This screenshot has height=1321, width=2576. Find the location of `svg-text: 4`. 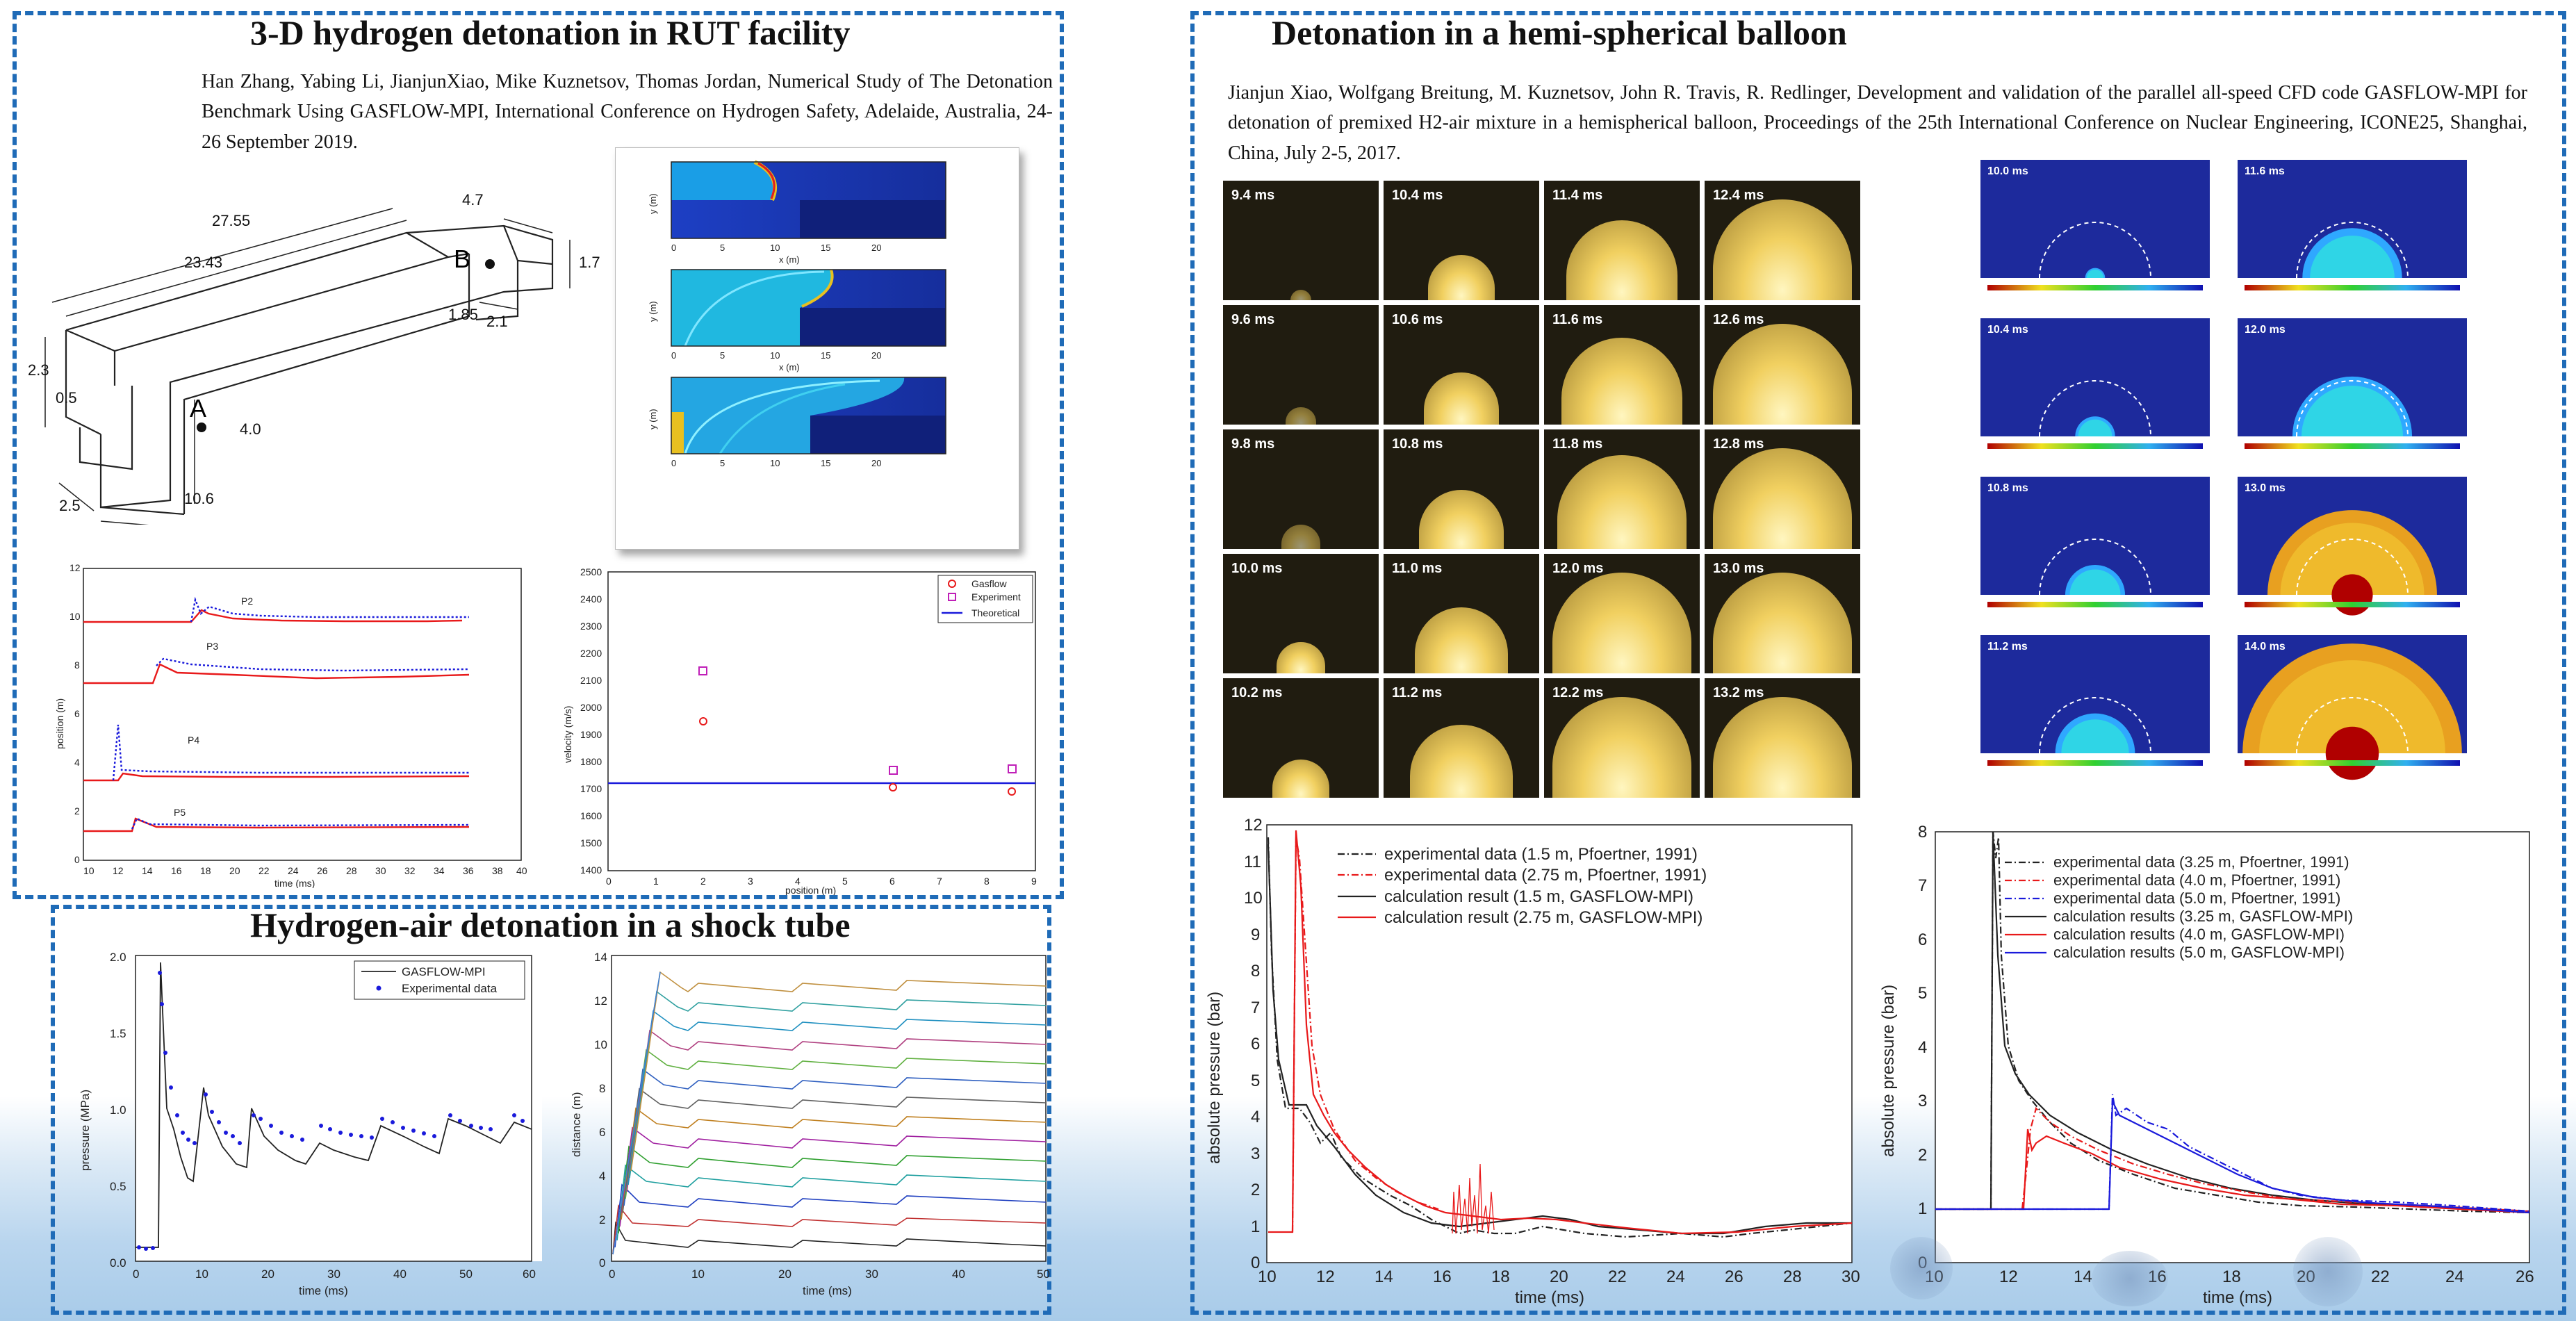

svg-text: 4 is located at coordinates (1922, 1047).